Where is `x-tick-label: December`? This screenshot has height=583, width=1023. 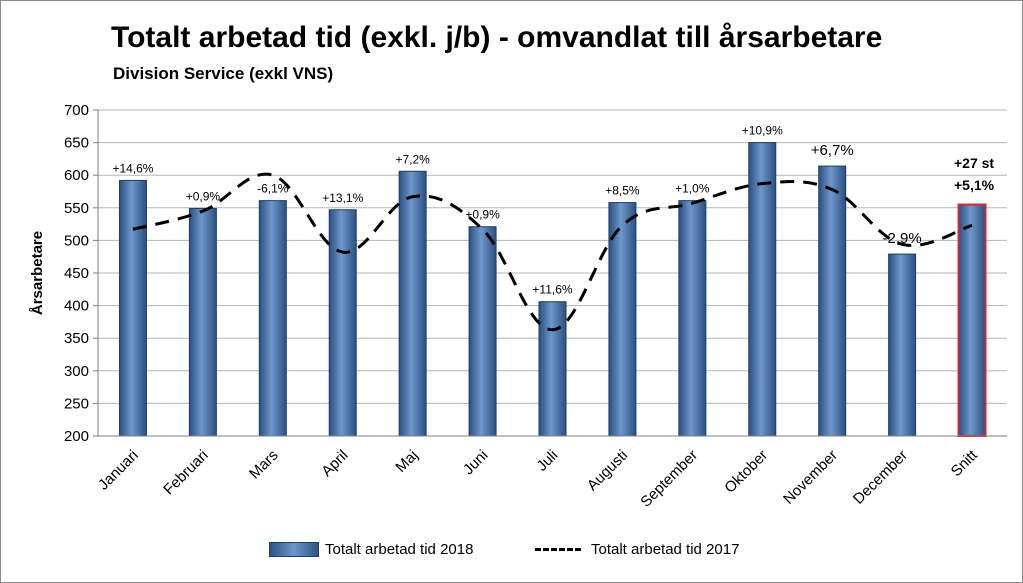 x-tick-label: December is located at coordinates (880, 477).